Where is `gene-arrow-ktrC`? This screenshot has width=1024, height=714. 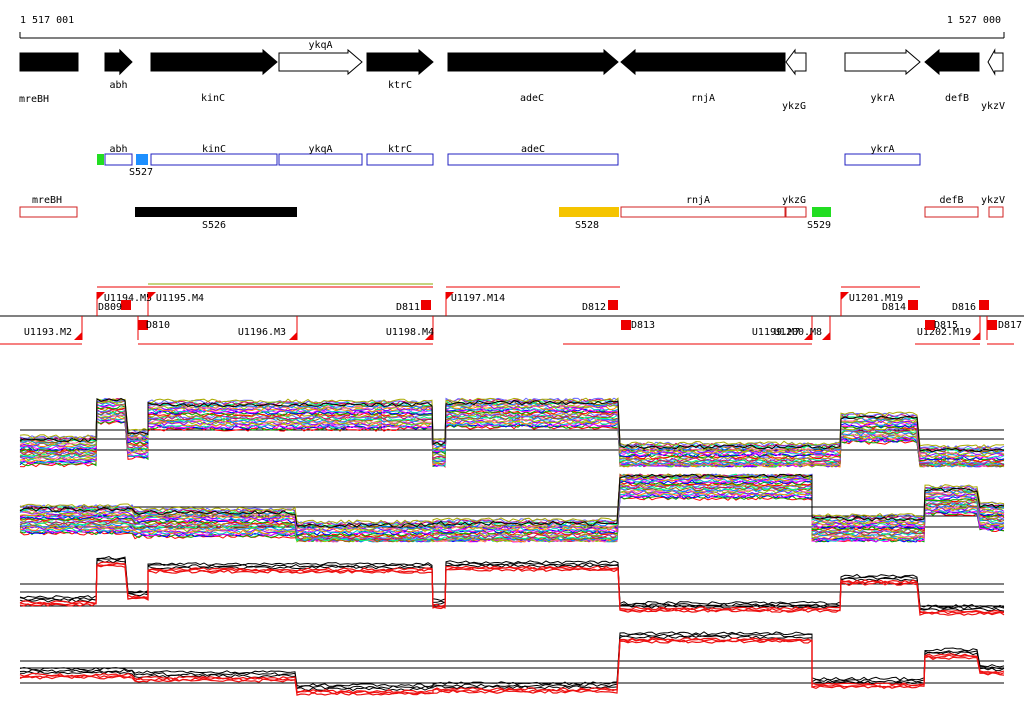 gene-arrow-ktrC is located at coordinates (400, 62).